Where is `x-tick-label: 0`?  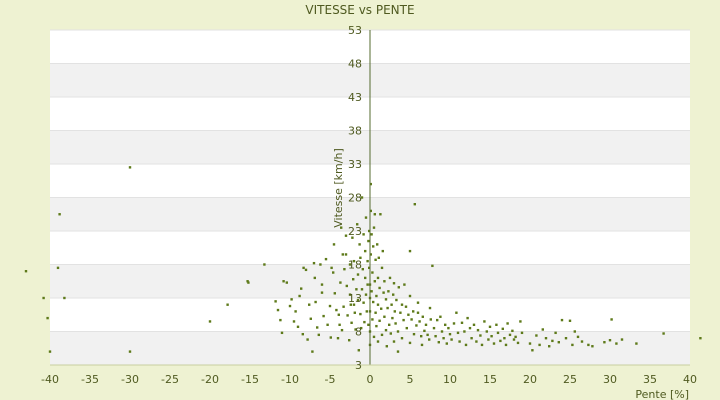
x-tick-label: 0 is located at coordinates (370, 379).